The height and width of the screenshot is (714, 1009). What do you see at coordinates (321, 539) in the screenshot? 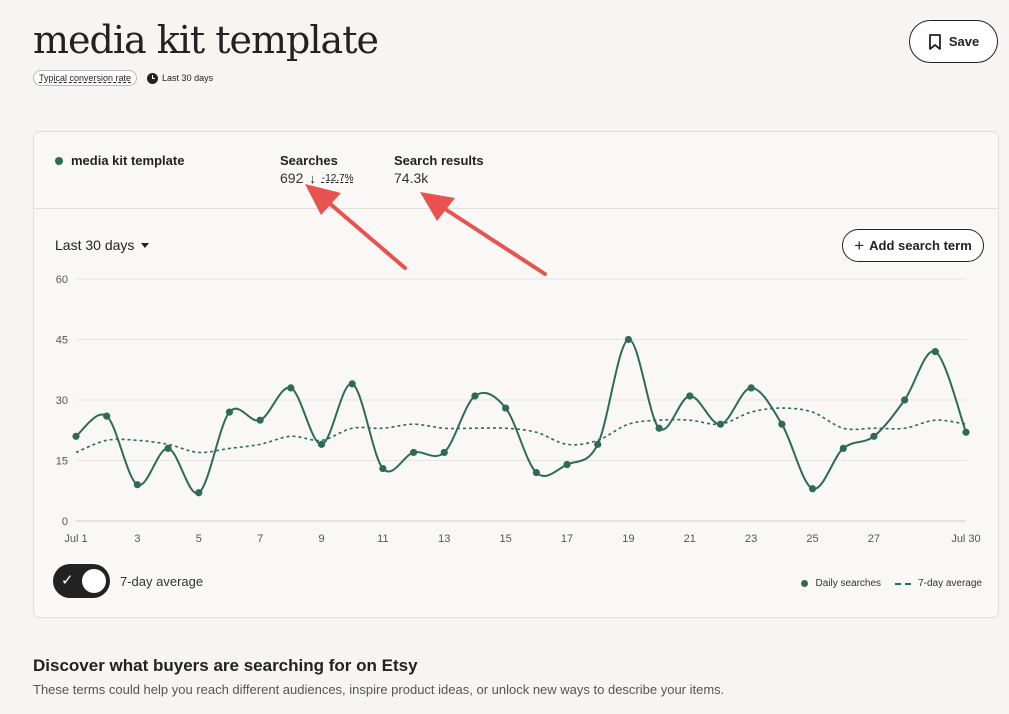
I see `x-tick-label: 9` at bounding box center [321, 539].